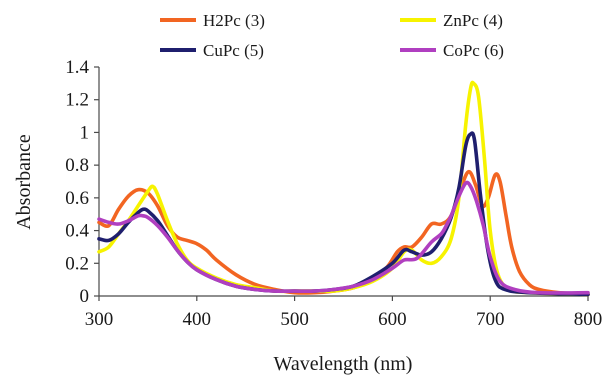 This screenshot has height=377, width=608. What do you see at coordinates (294, 319) in the screenshot?
I see `x-tick-label: 500` at bounding box center [294, 319].